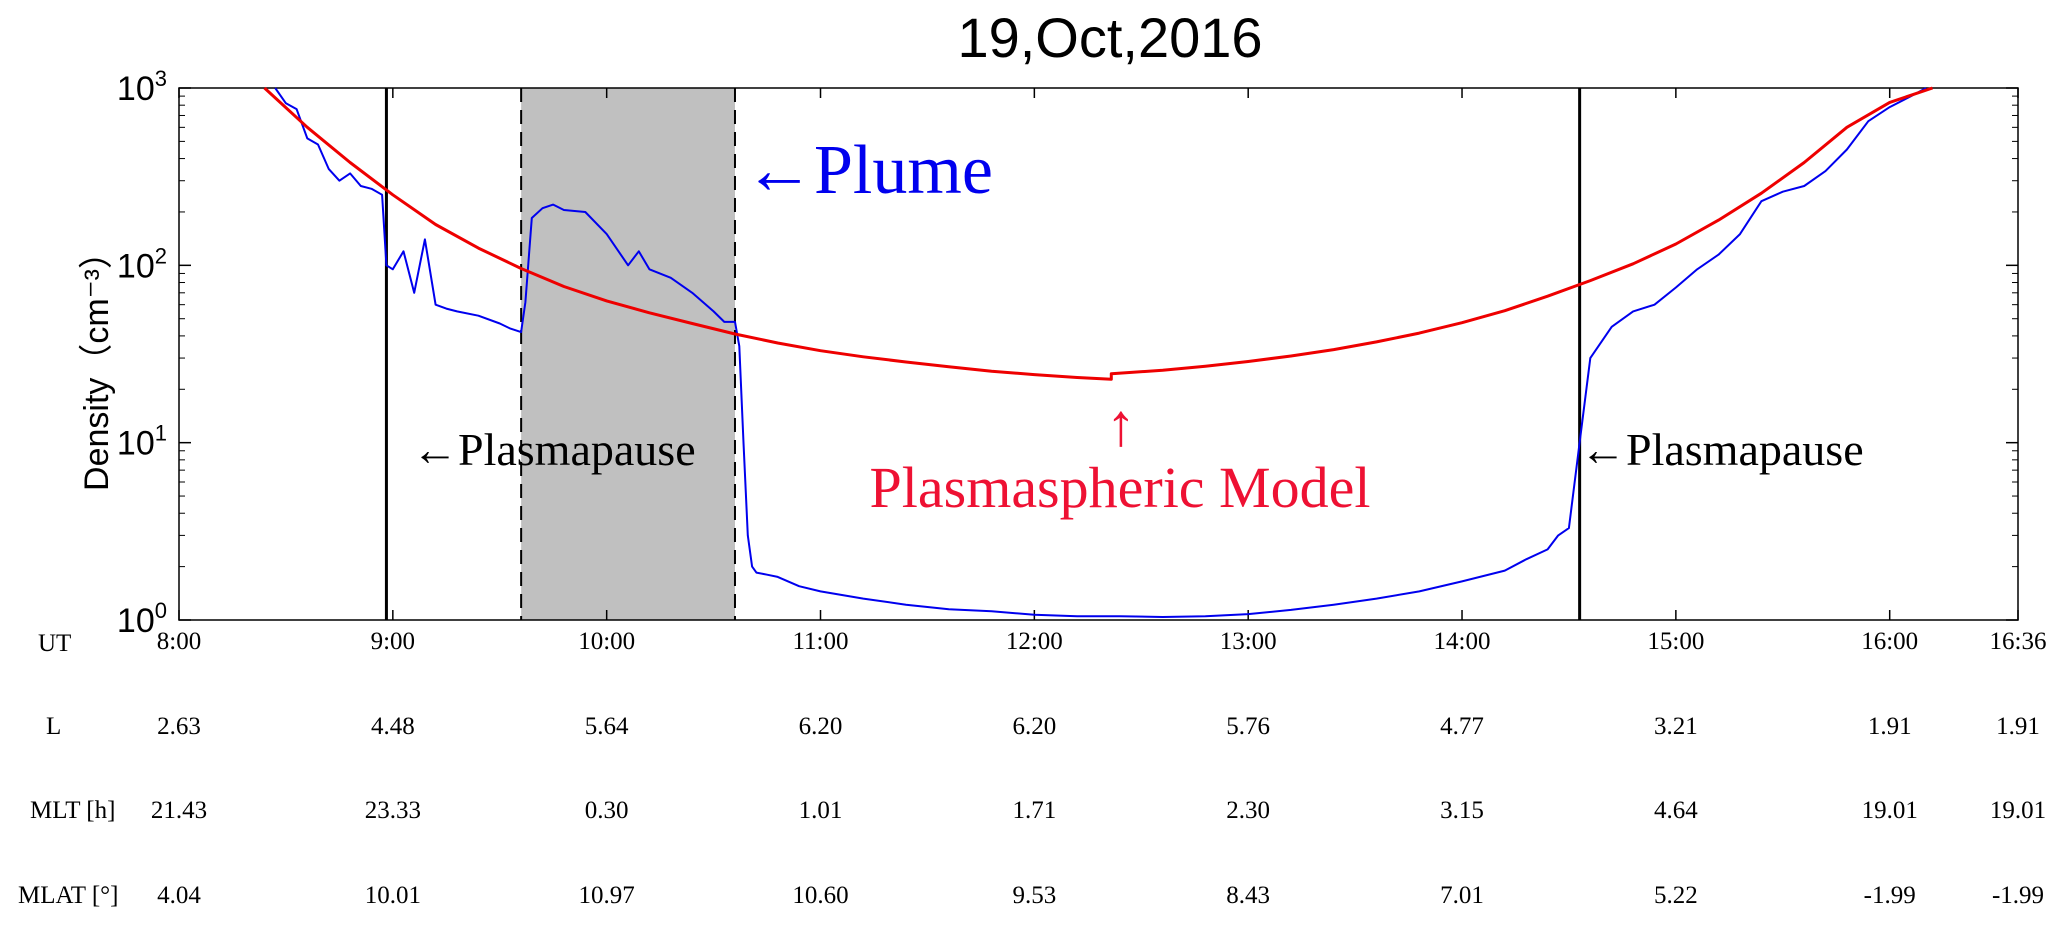 The image size is (2067, 927). Describe the element at coordinates (1676, 810) in the screenshot. I see `table-cell-mlt: 4.64` at that location.